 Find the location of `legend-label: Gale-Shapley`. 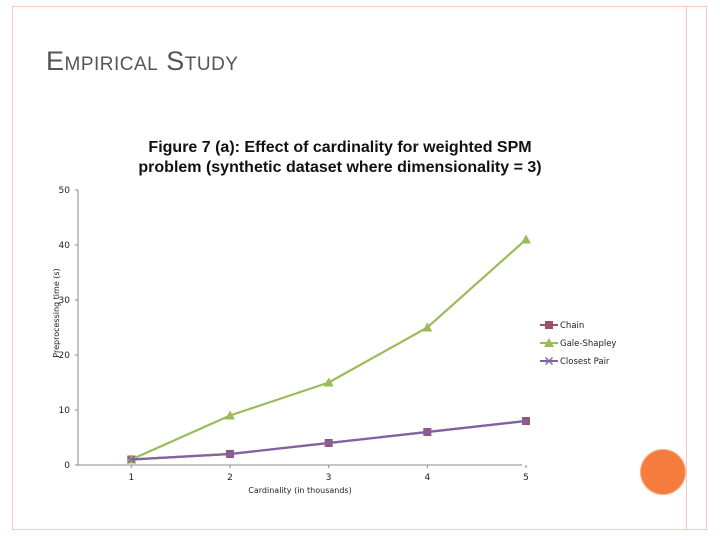

legend-label: Gale-Shapley is located at coordinates (588, 344).